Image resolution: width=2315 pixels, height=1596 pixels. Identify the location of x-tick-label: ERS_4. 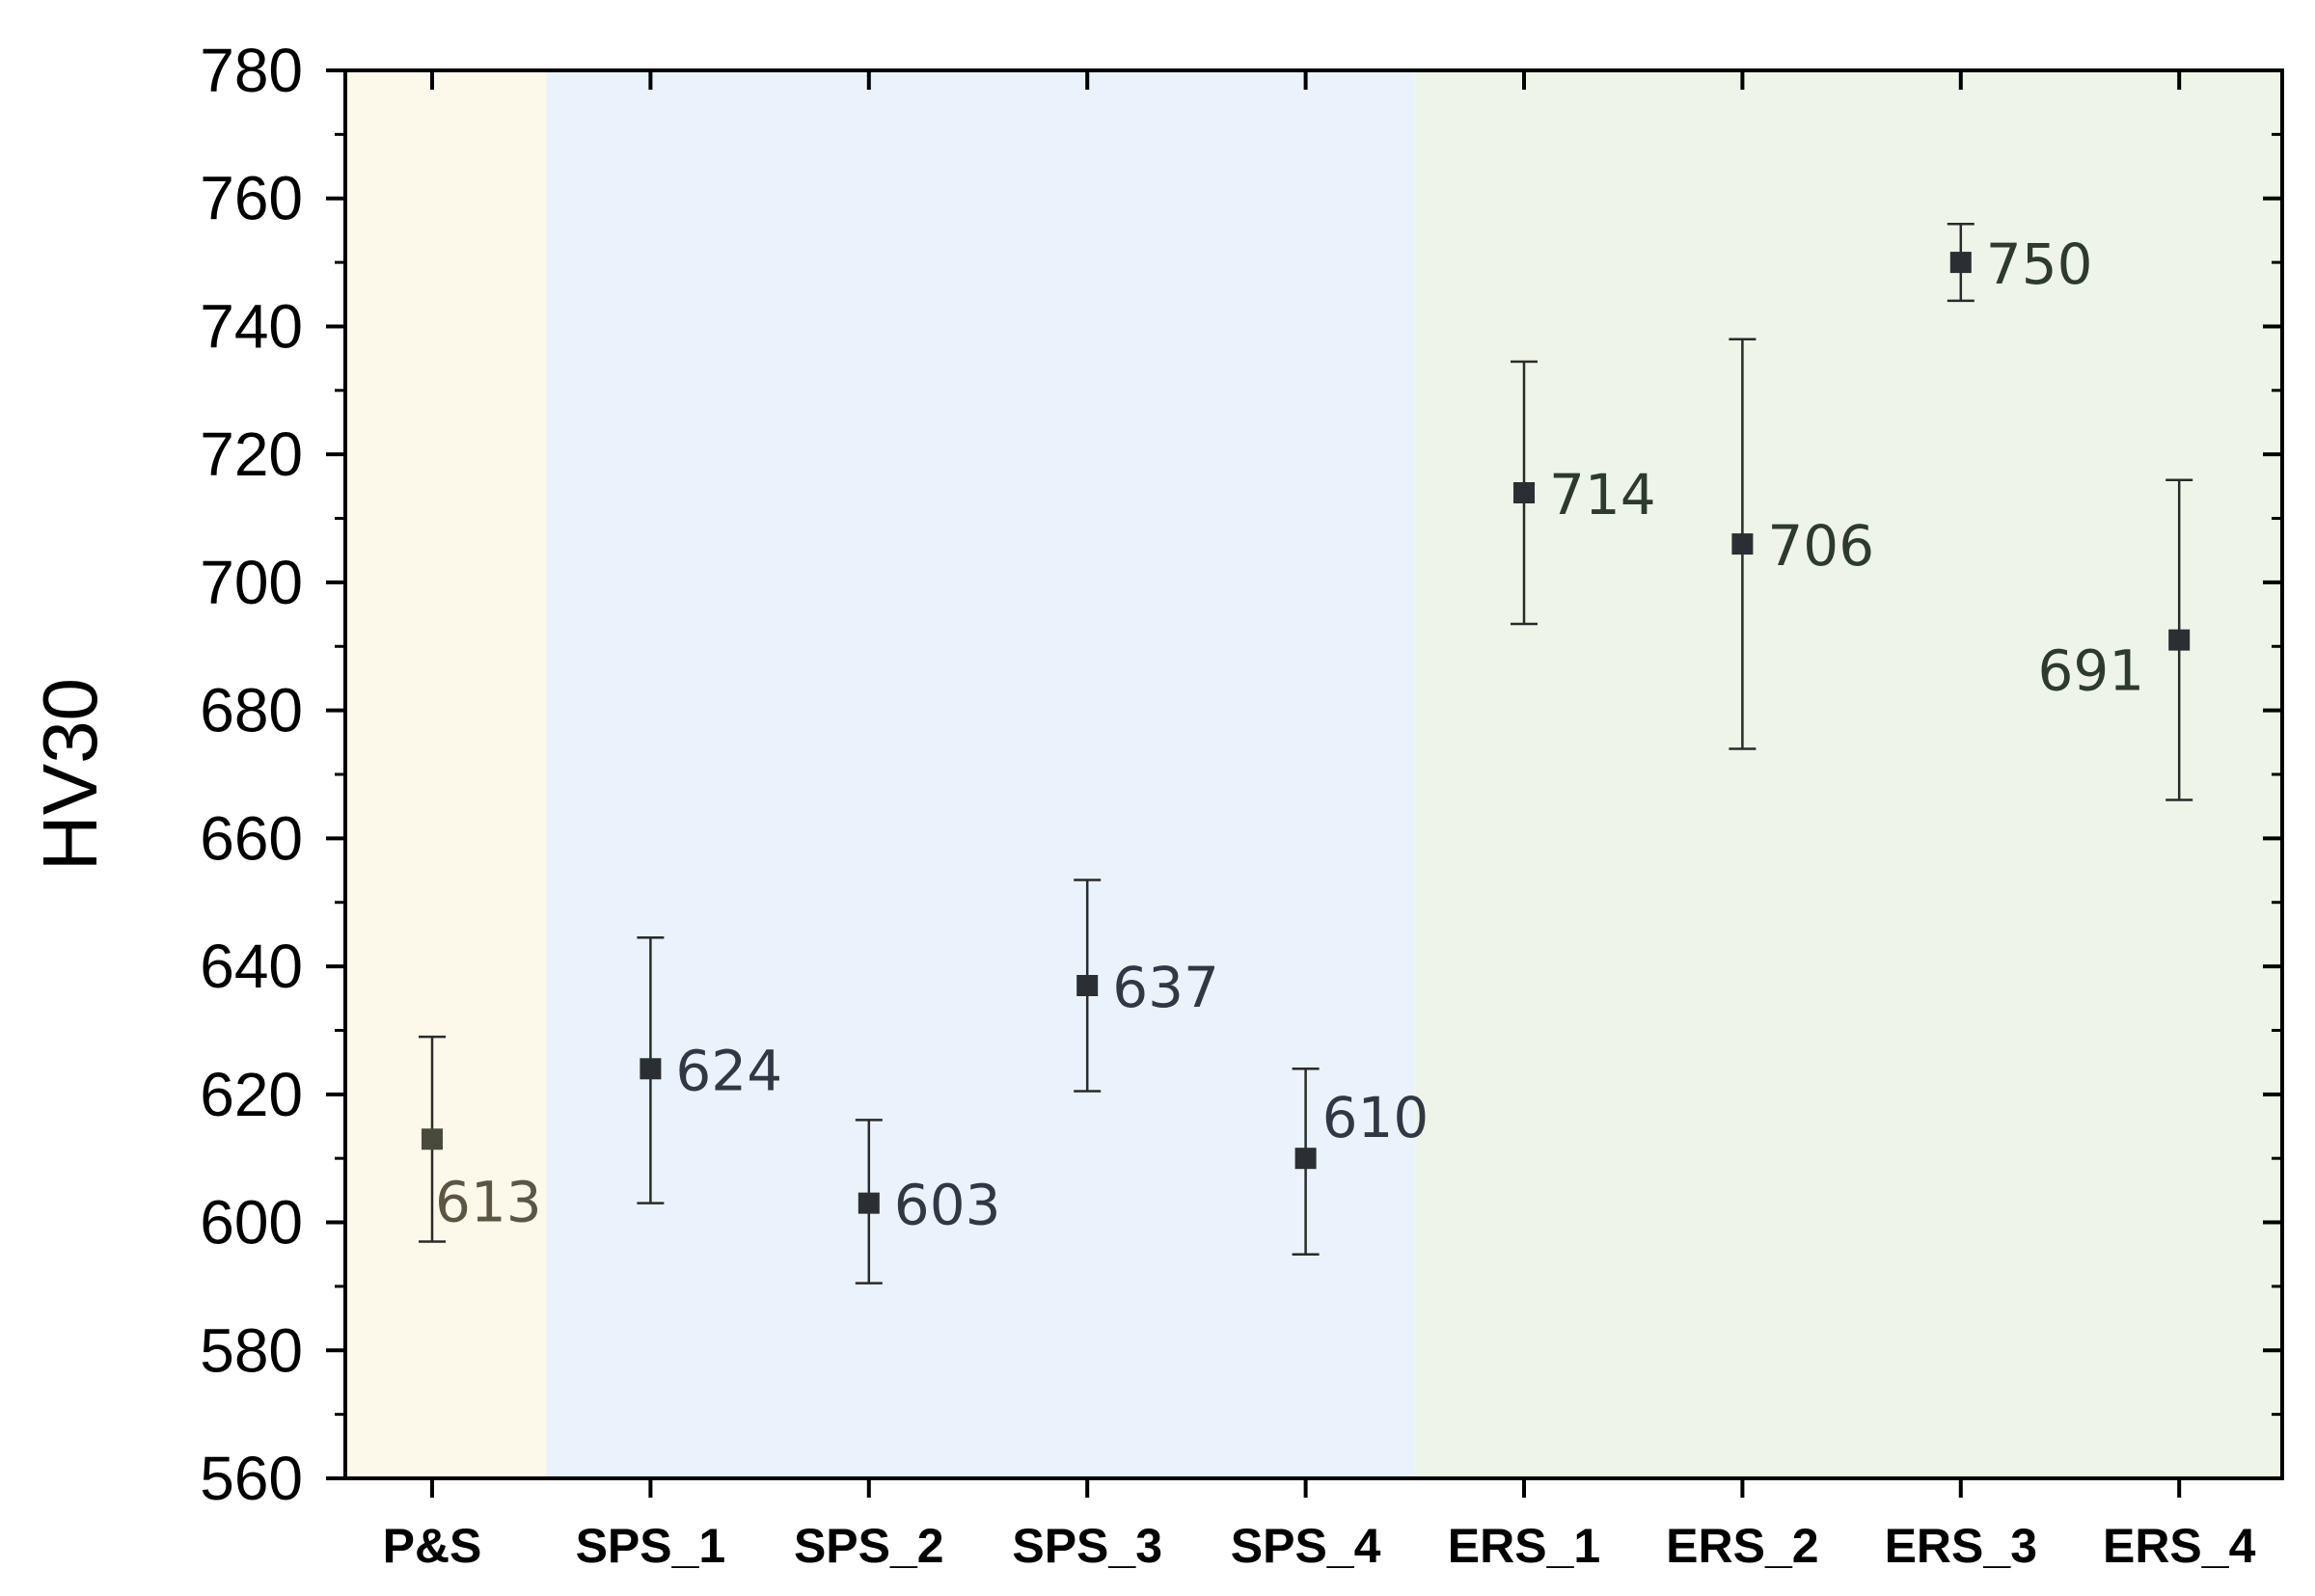
(2180, 1546).